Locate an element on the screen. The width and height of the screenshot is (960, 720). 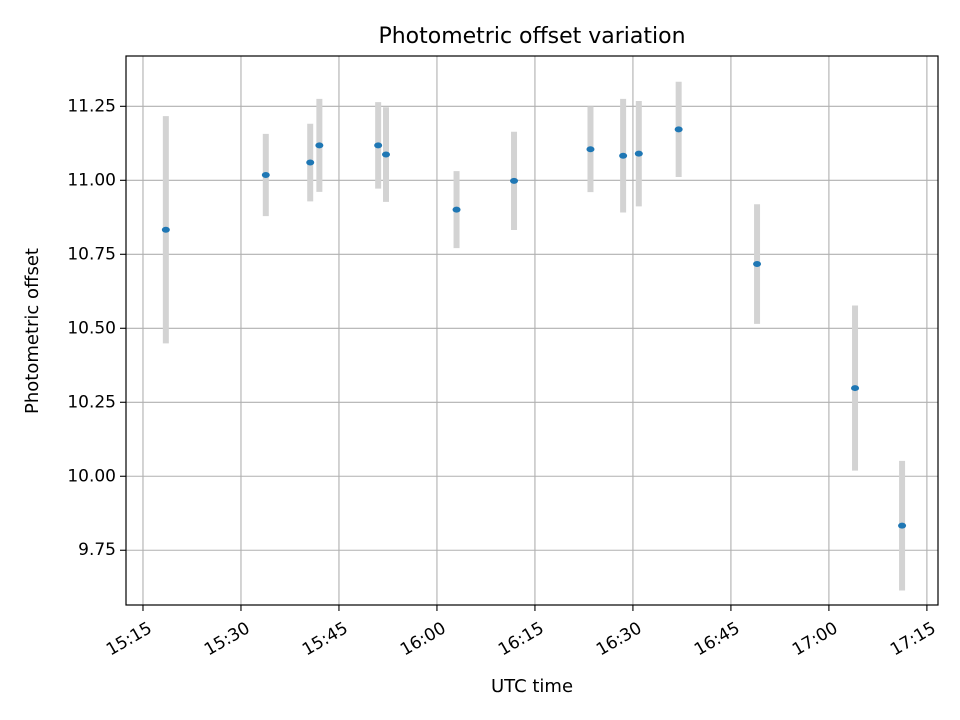
y-ticks: 9.75 10.00 10.25 10.50 10.75 11.00 11.25 is located at coordinates (96, 328).